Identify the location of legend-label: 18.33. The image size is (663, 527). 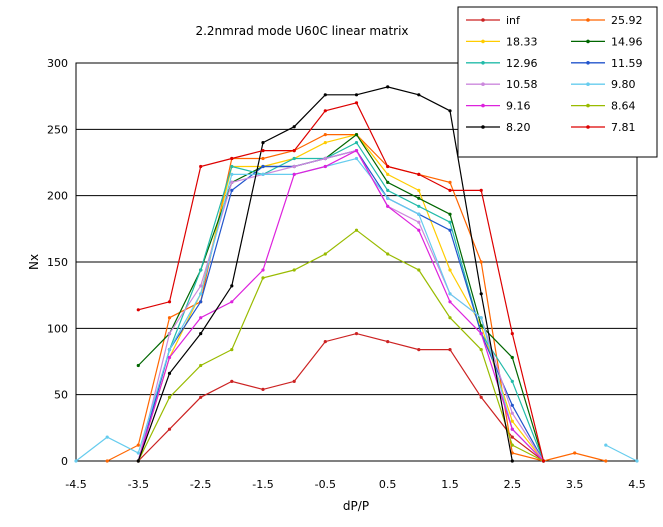
(522, 41).